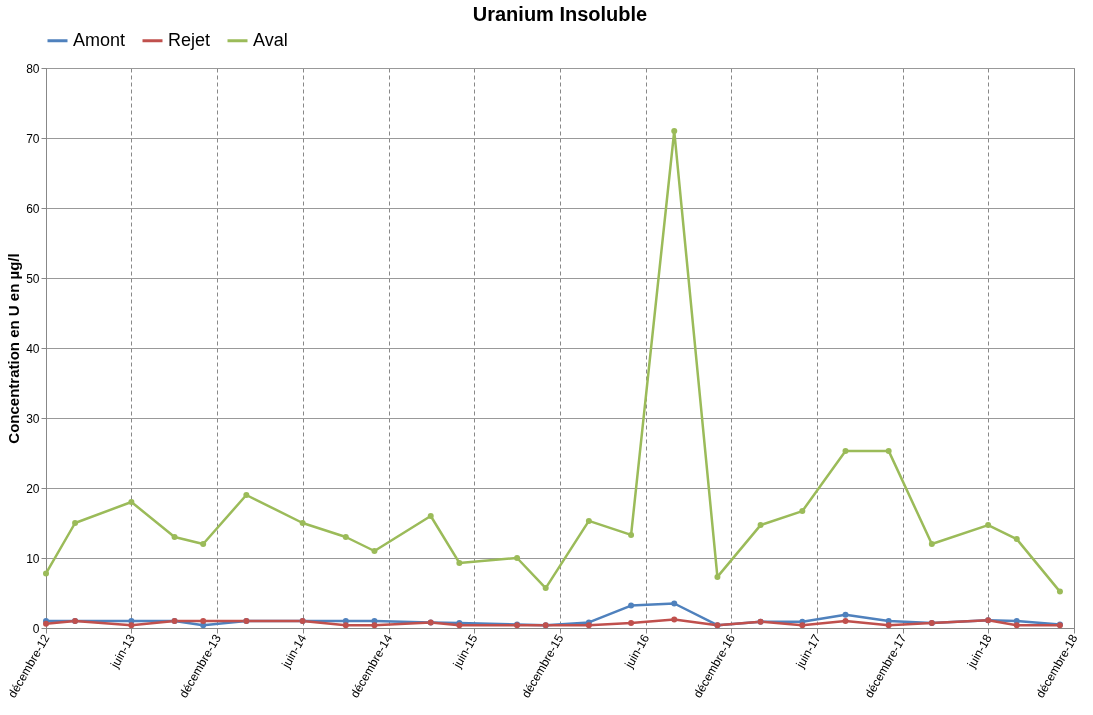  I want to click on y-tick-label: 30, so click(33, 418).